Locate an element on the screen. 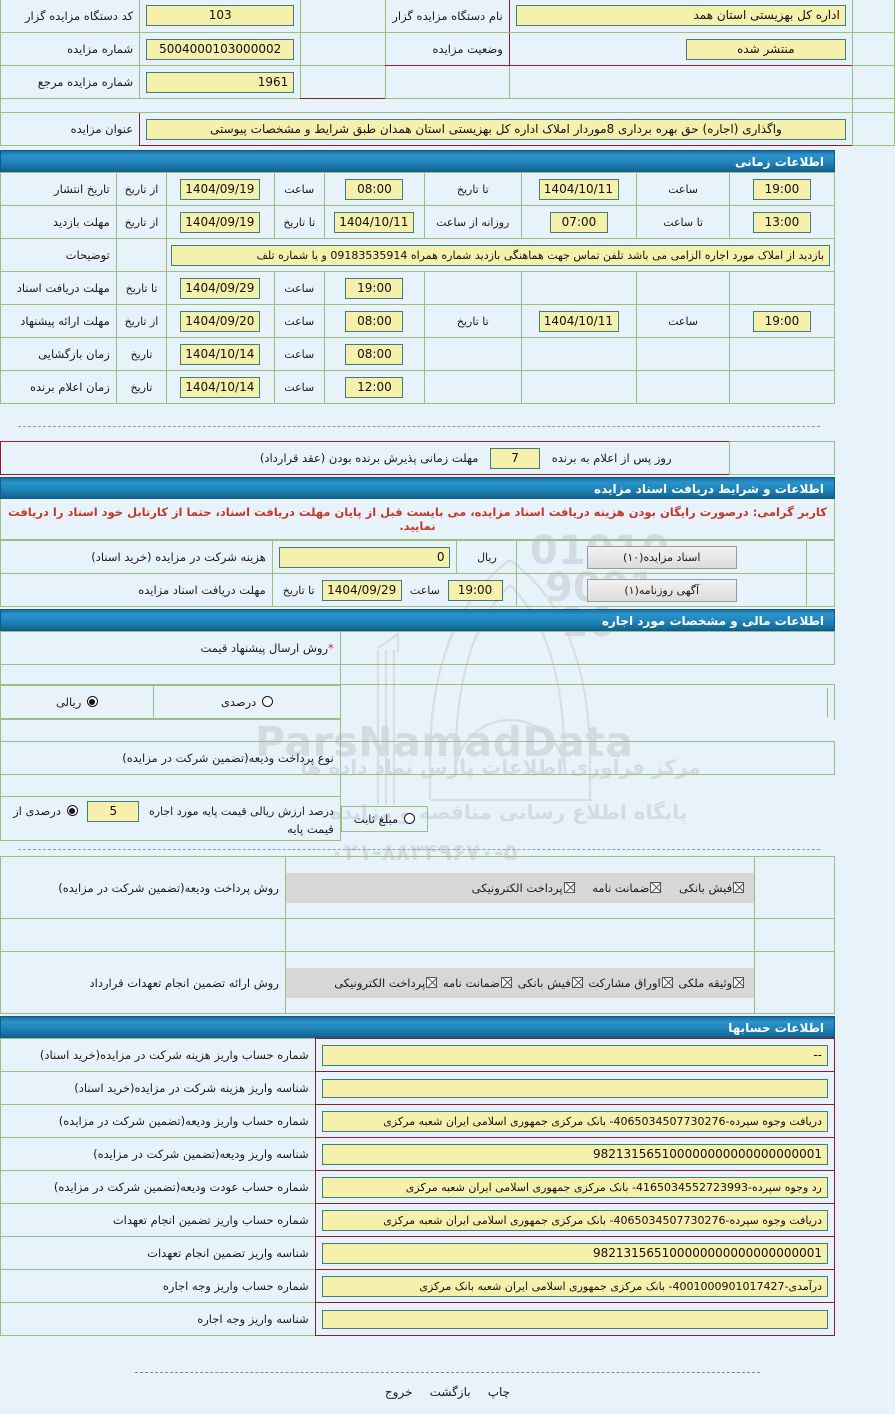  table-row-price-options: درصدی ریالی is located at coordinates (418, 702).